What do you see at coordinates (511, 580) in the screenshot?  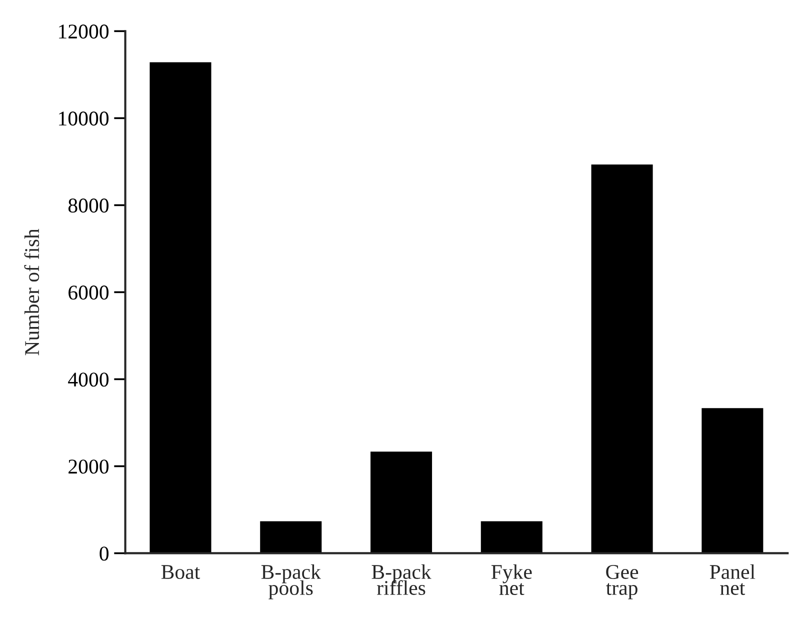 I see `x-tick-label: Fyke net` at bounding box center [511, 580].